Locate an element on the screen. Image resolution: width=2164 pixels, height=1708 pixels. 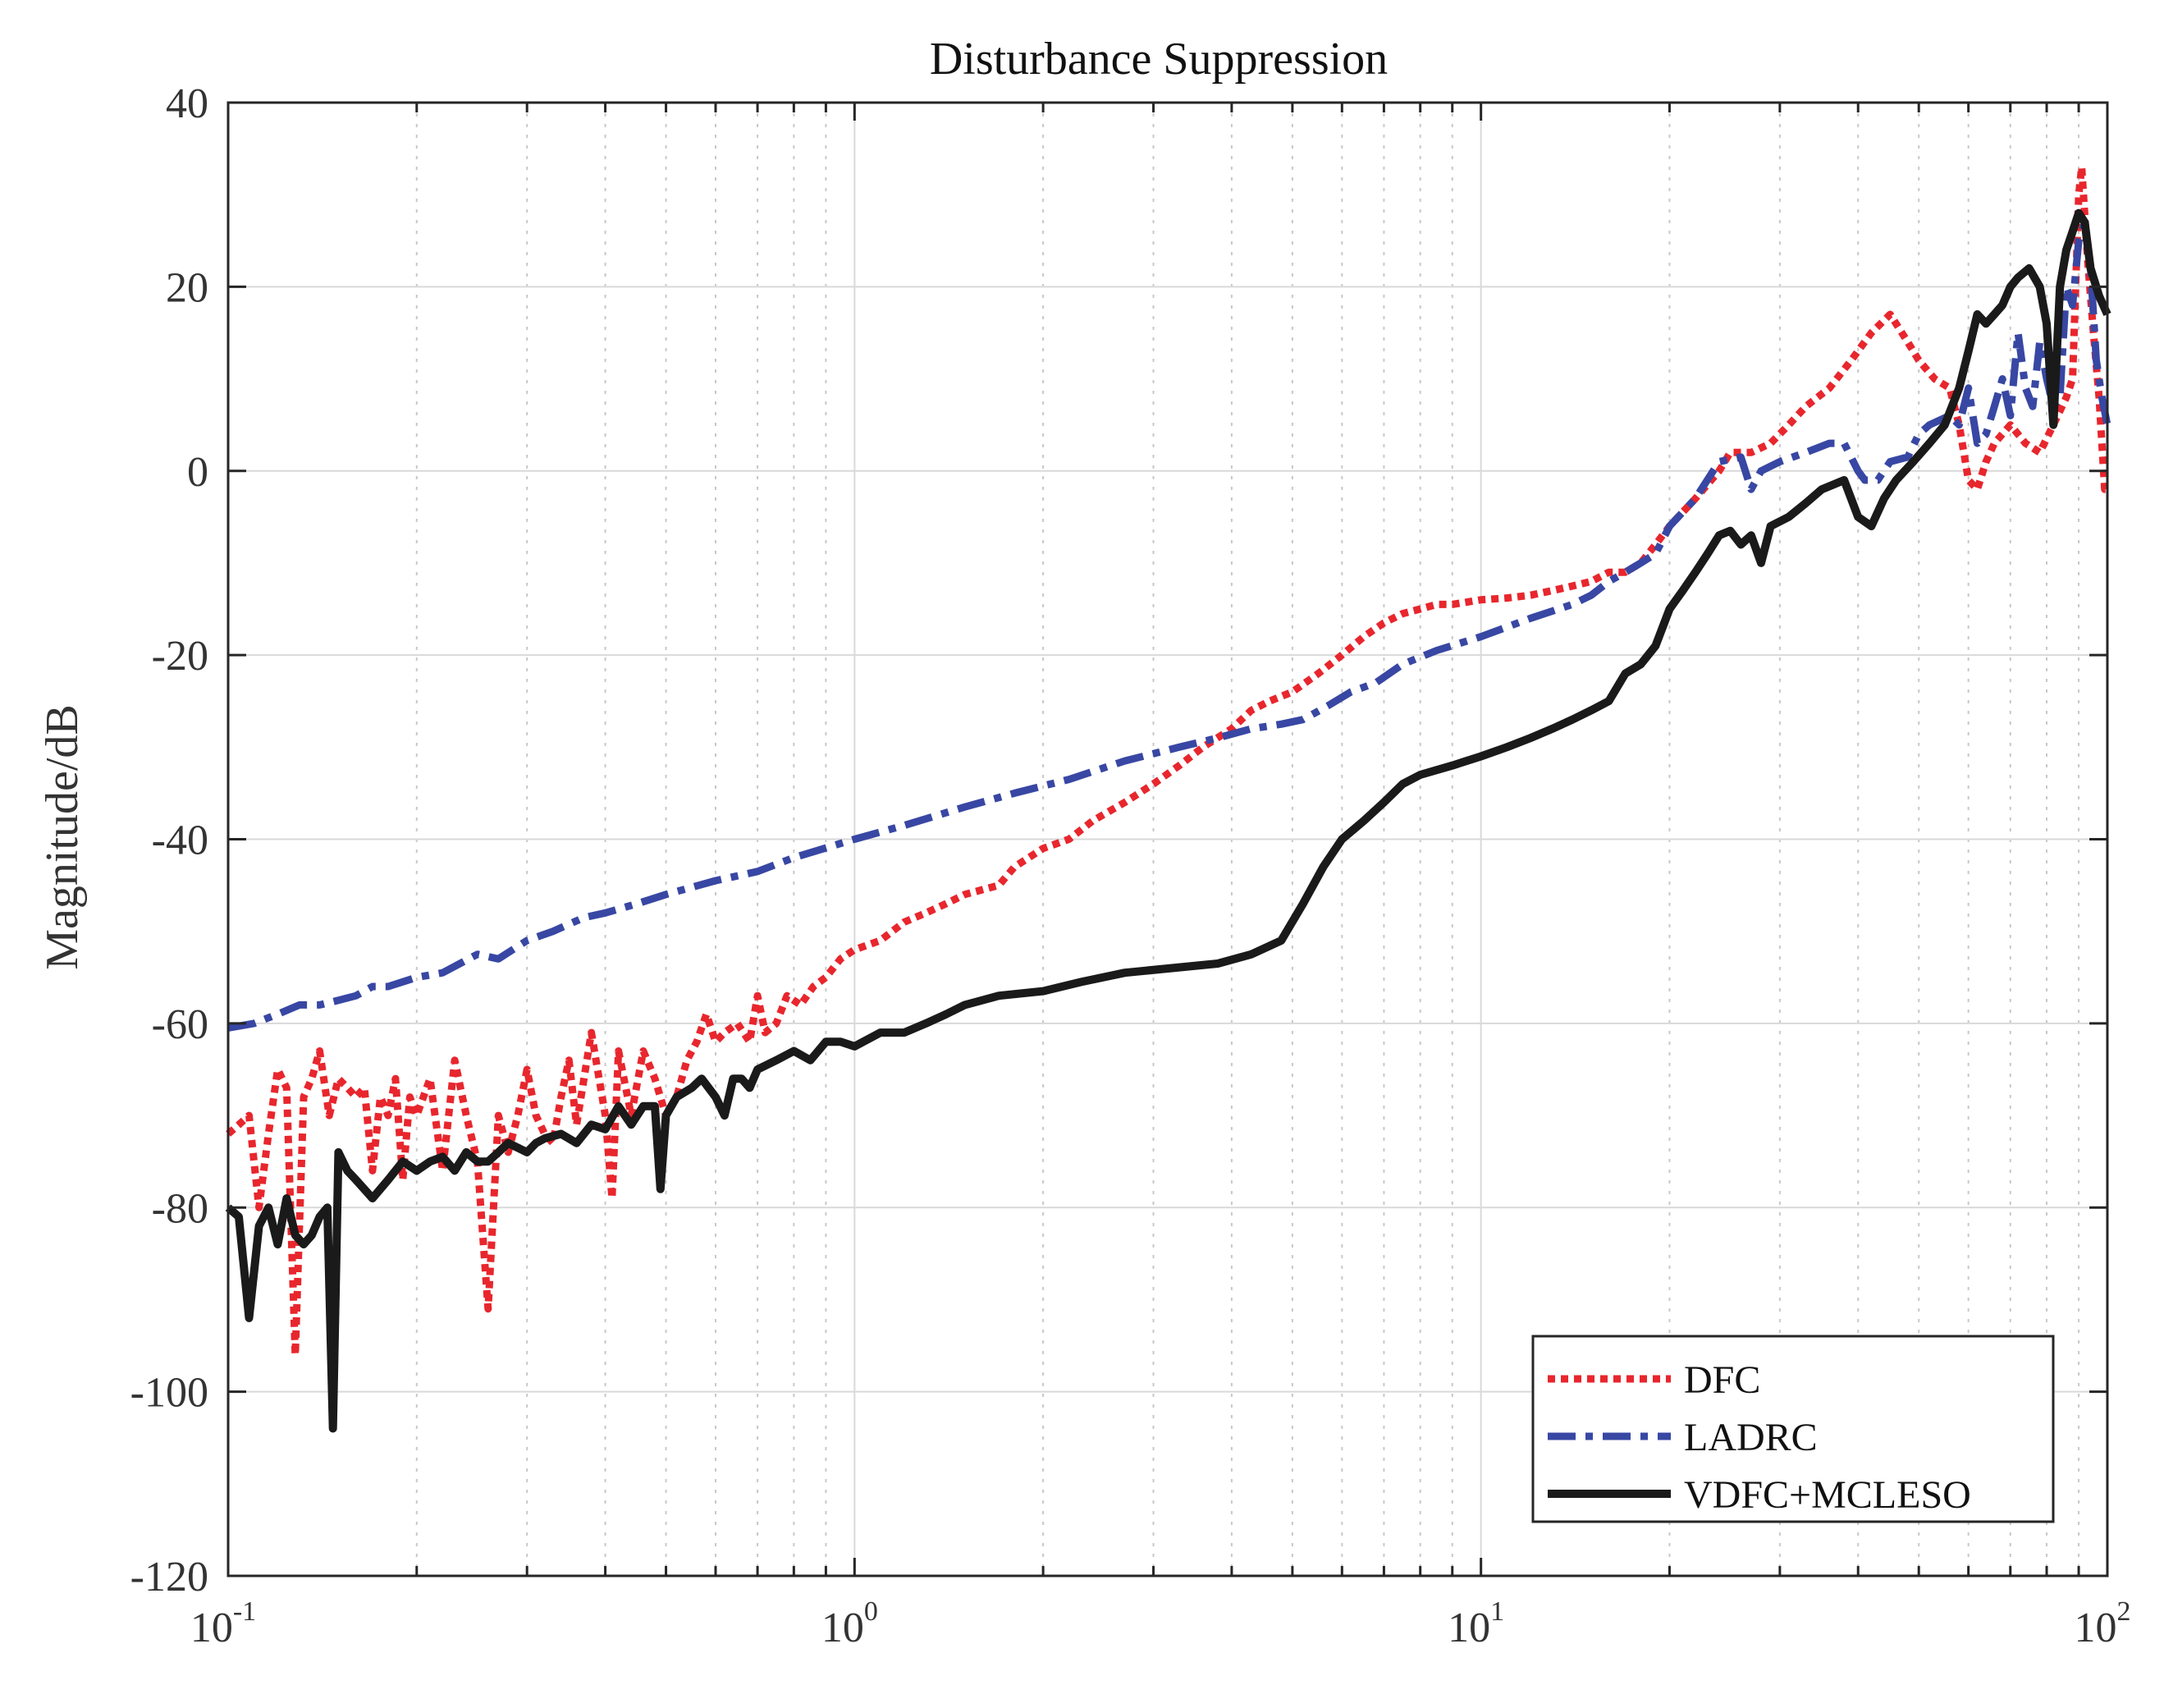
y-axis-label: Magnitude/dB is located at coordinates (63, 837).